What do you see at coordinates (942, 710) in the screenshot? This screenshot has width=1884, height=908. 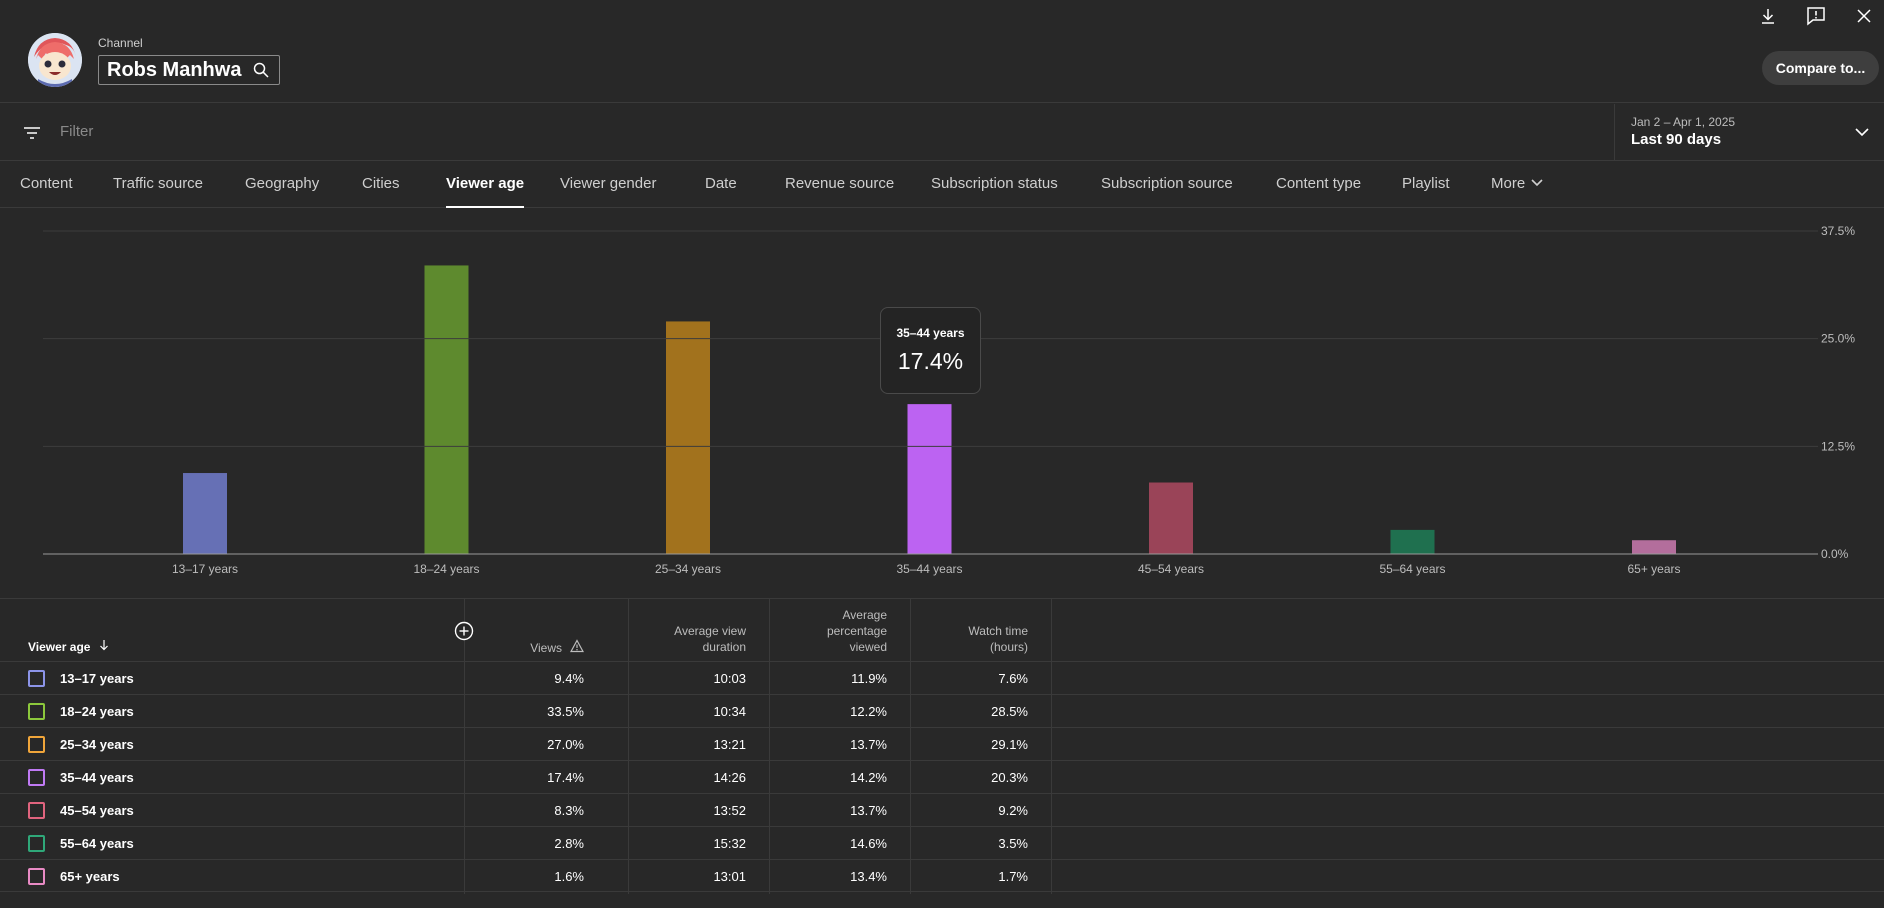 I see `table-row: 18–24 years 33.5% 10:34 12.2% 28.5%` at bounding box center [942, 710].